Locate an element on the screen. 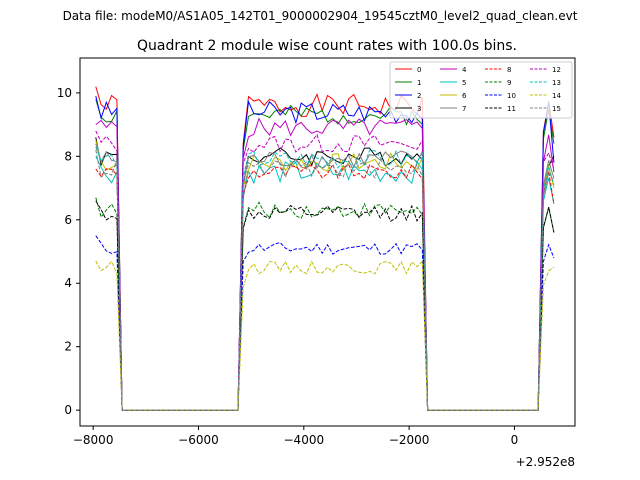 The width and height of the screenshot is (640, 480). y-axis: 0 2 4 6 8 10 is located at coordinates (68, 251).